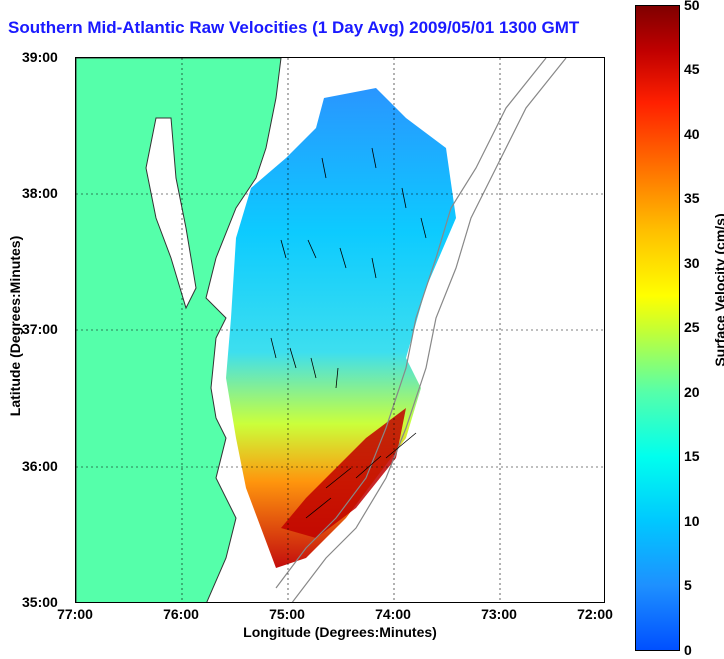 This screenshot has height=659, width=724. What do you see at coordinates (692, 263) in the screenshot?
I see `colorbar-tick: 30` at bounding box center [692, 263].